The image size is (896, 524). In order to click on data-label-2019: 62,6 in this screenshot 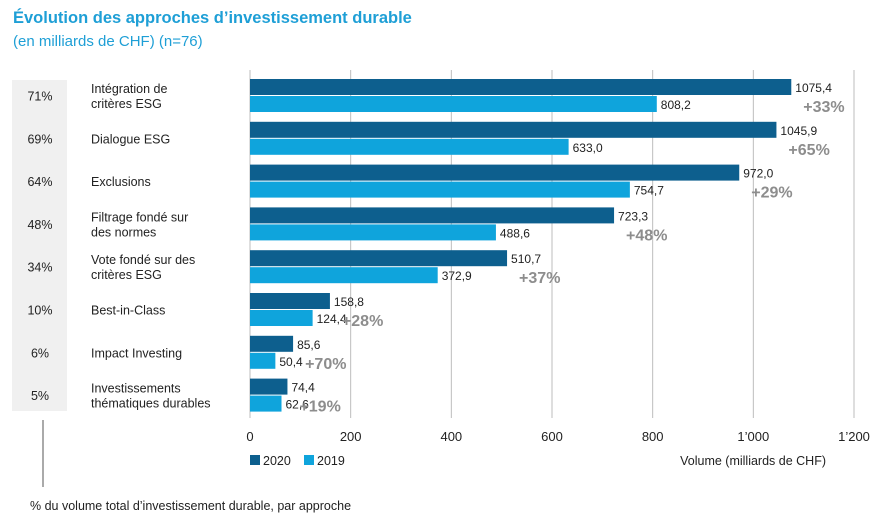, I will do `click(298, 405)`.